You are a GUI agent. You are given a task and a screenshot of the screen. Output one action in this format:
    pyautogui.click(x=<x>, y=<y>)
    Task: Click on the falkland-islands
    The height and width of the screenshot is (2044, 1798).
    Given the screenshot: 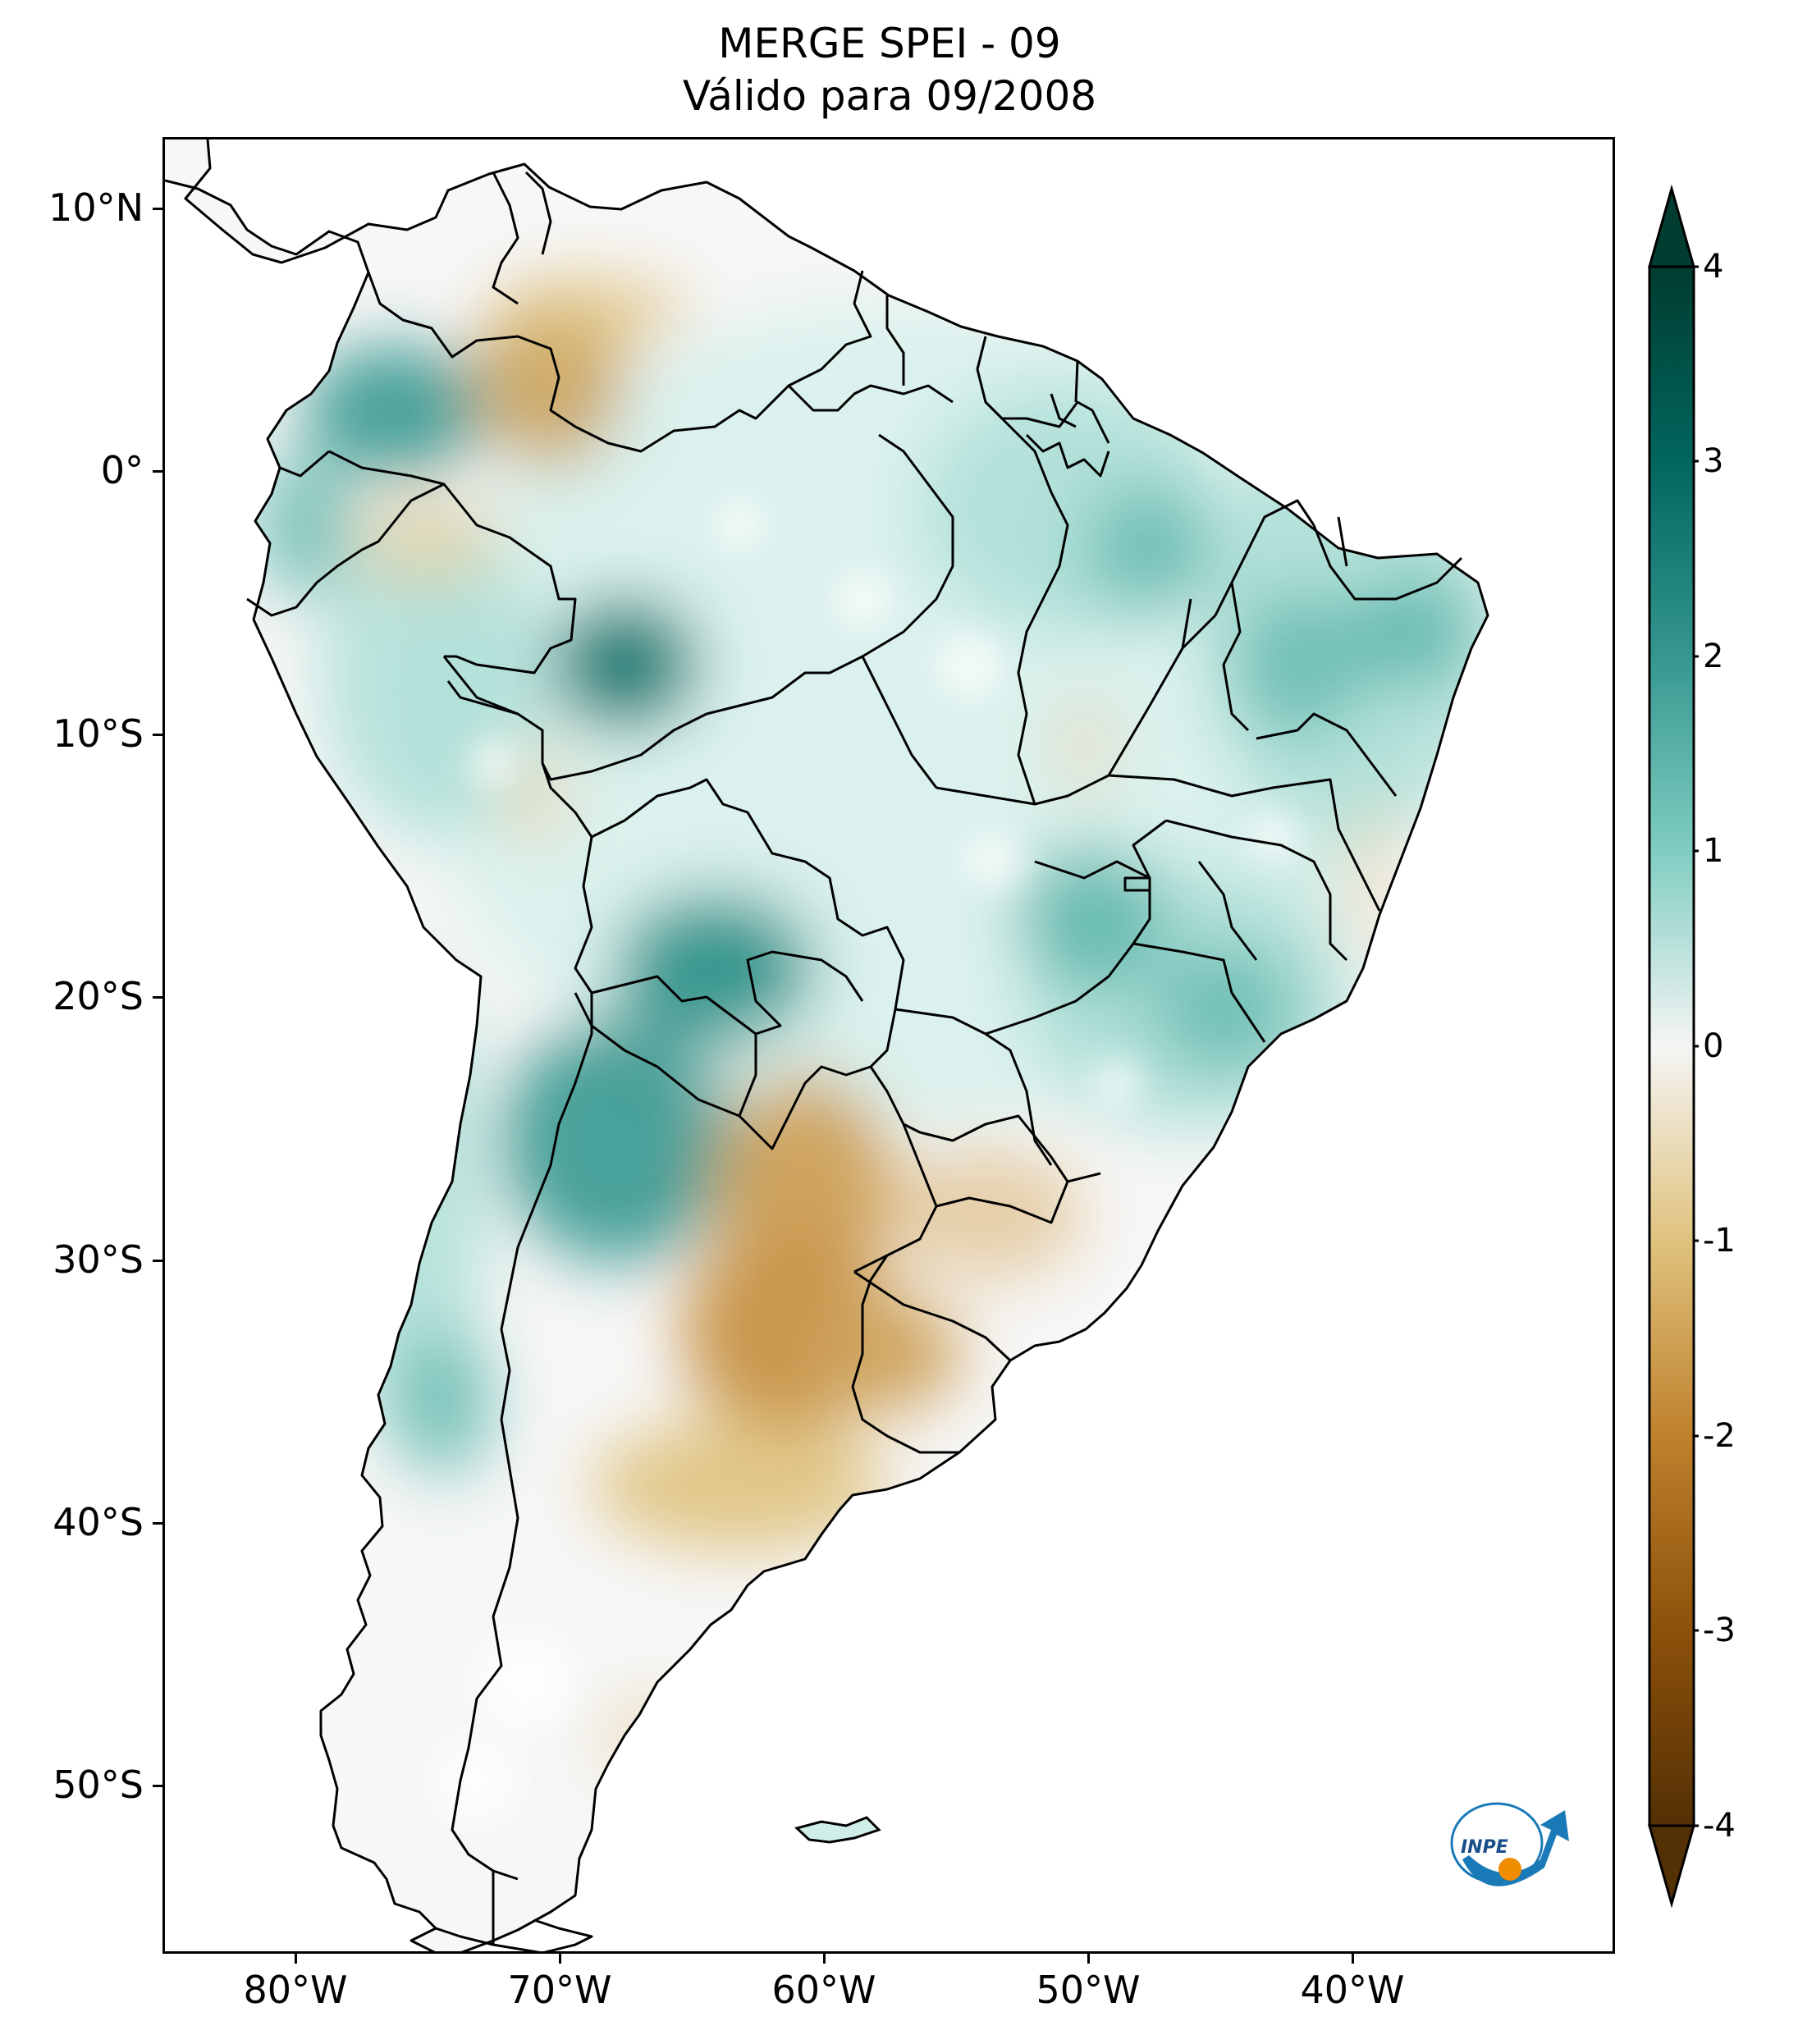 What is the action you would take?
    pyautogui.click(x=837, y=1830)
    